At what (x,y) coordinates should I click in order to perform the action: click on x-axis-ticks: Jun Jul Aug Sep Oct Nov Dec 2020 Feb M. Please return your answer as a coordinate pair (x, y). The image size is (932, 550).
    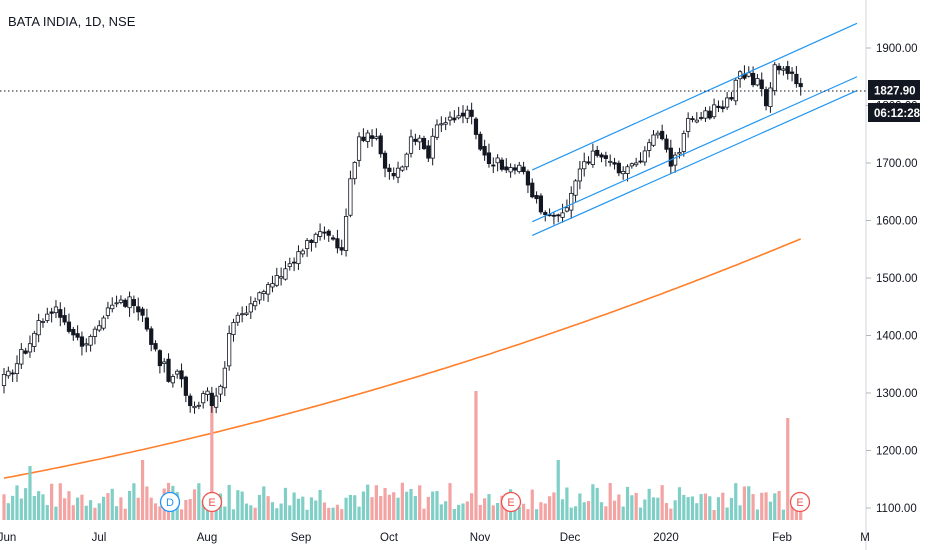
    Looking at the image, I should click on (435, 538).